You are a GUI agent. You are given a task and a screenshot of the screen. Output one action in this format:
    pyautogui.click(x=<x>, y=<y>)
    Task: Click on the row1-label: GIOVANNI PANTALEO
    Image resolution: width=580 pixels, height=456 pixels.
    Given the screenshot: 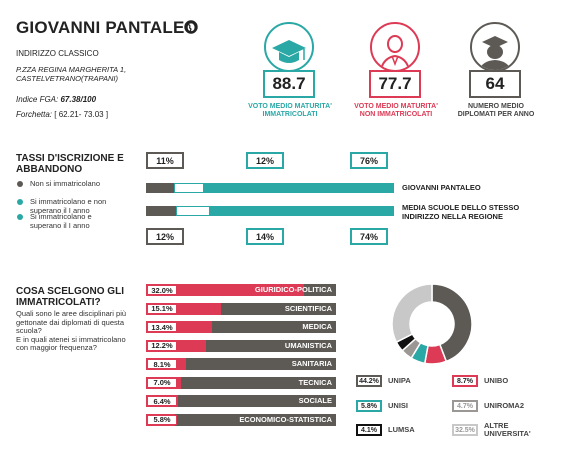 What is the action you would take?
    pyautogui.click(x=441, y=187)
    